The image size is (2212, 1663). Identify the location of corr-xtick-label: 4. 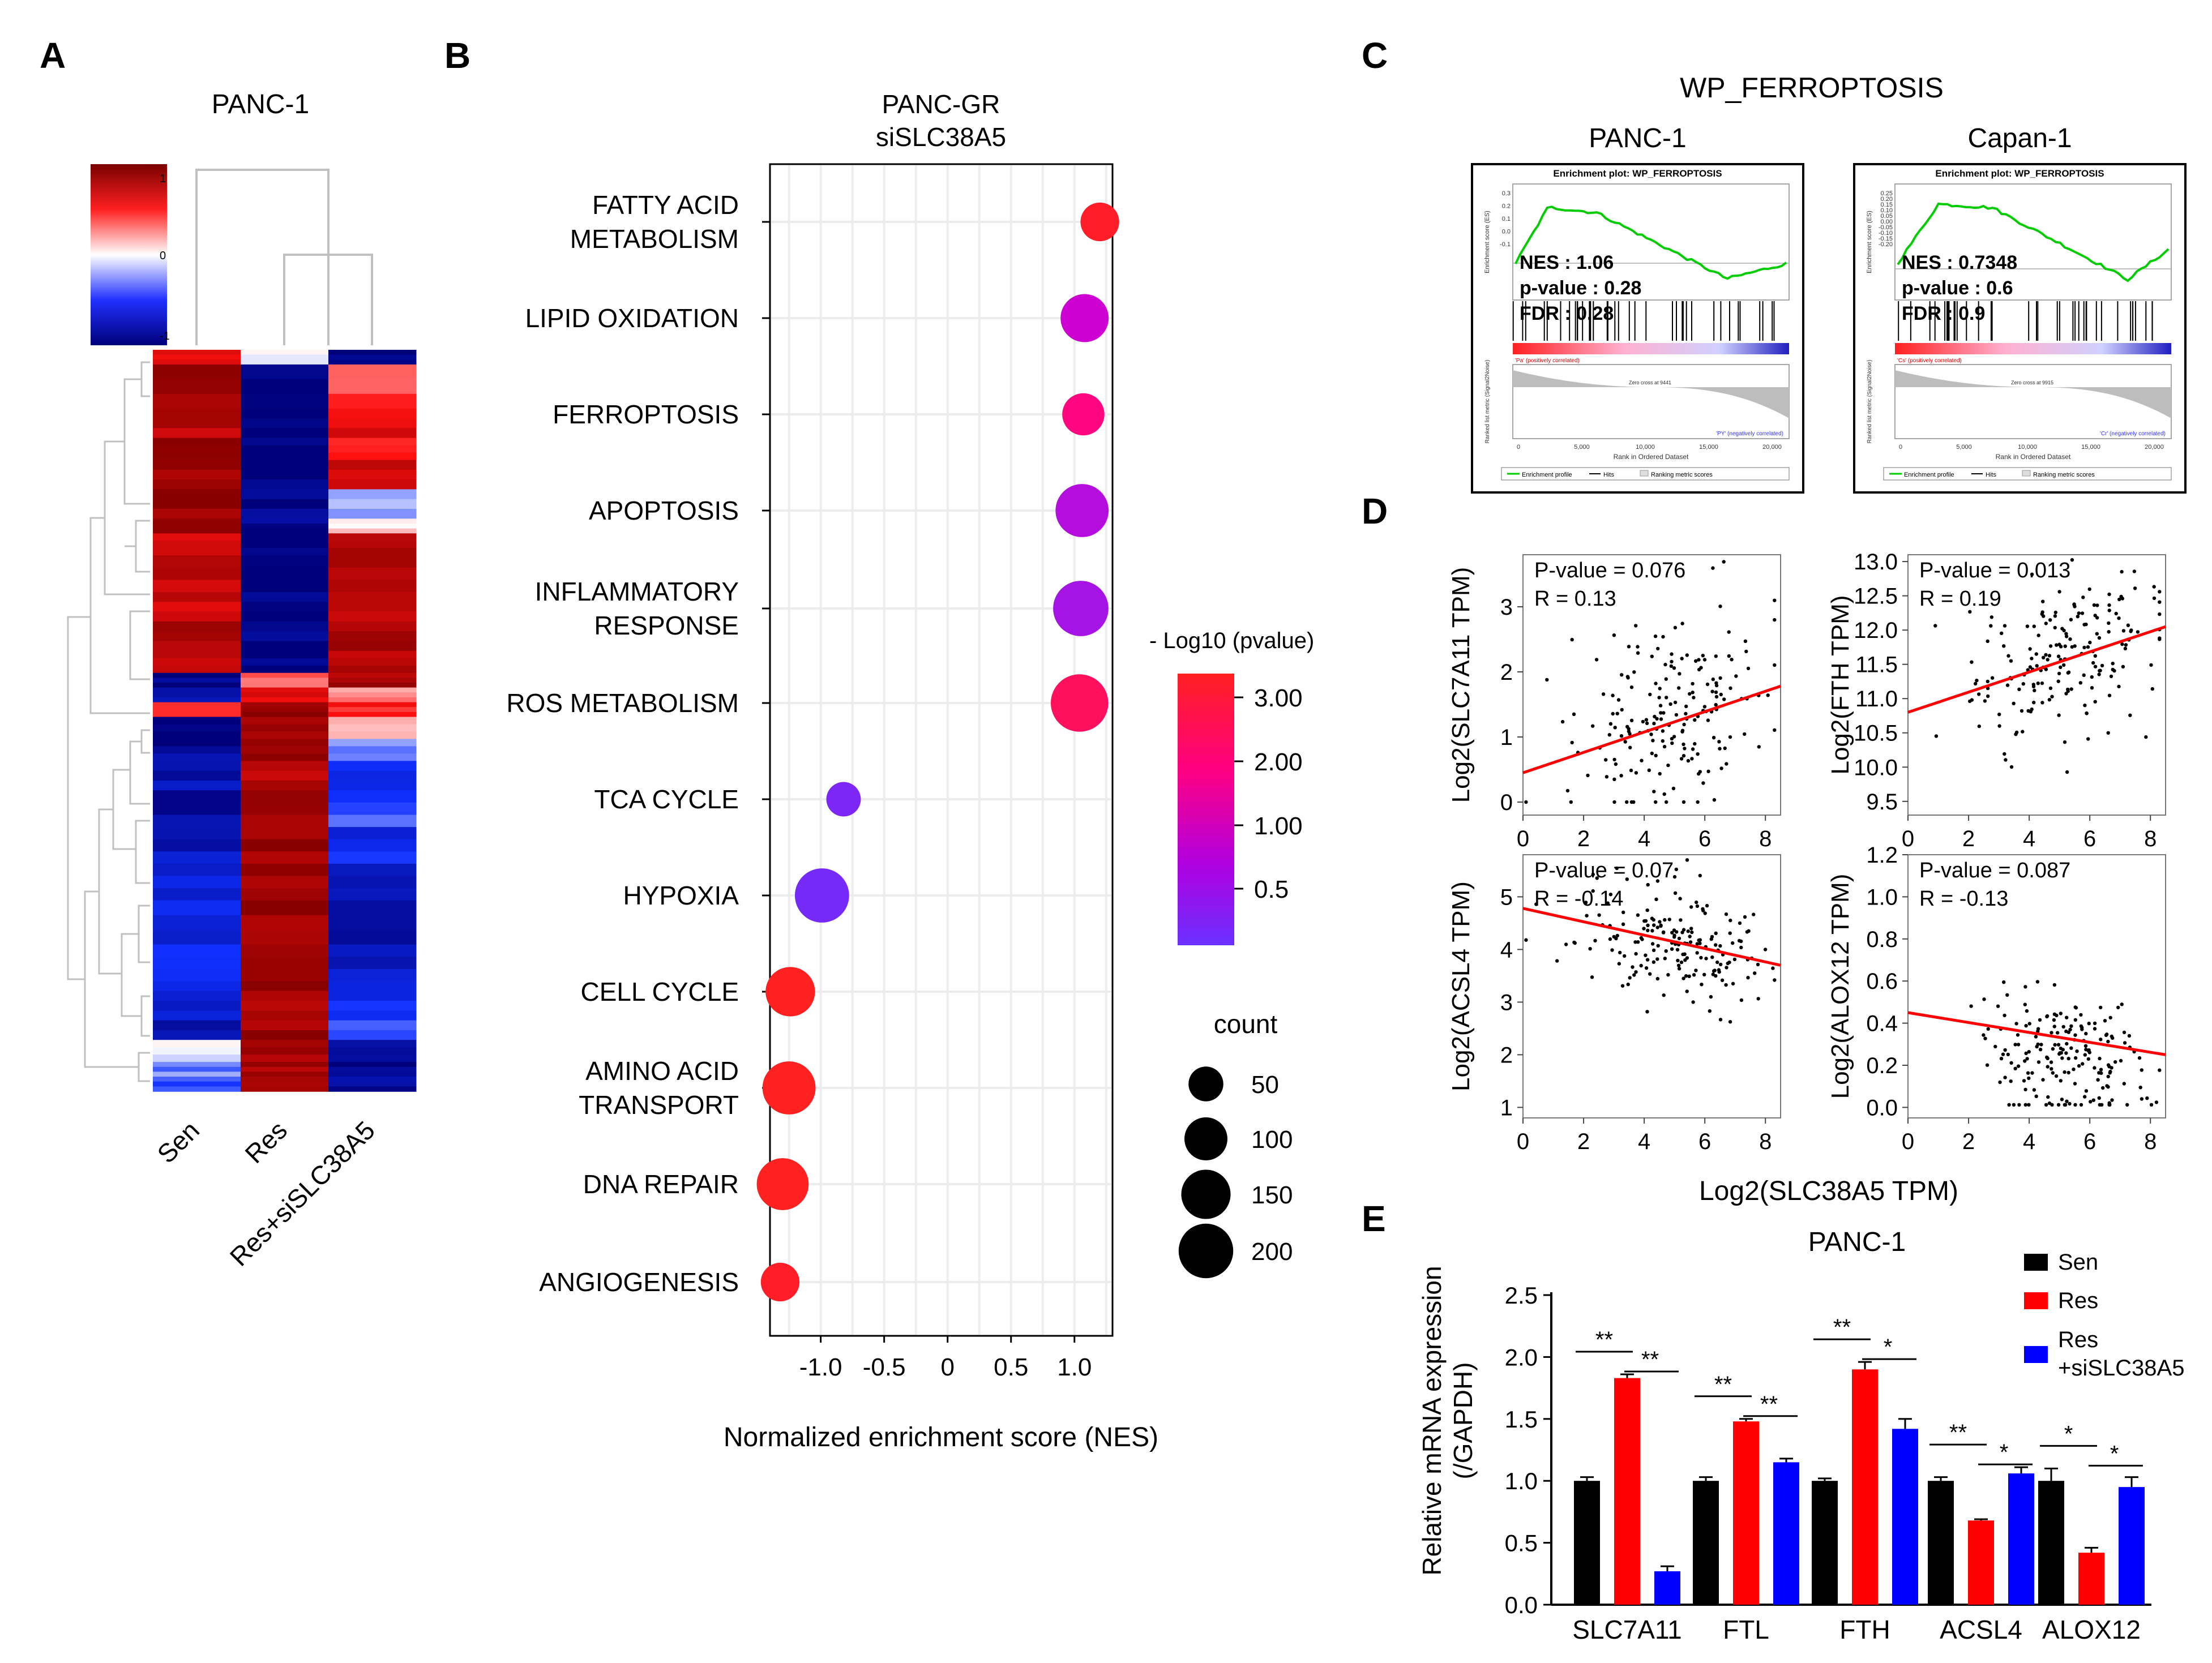
(1644, 1142).